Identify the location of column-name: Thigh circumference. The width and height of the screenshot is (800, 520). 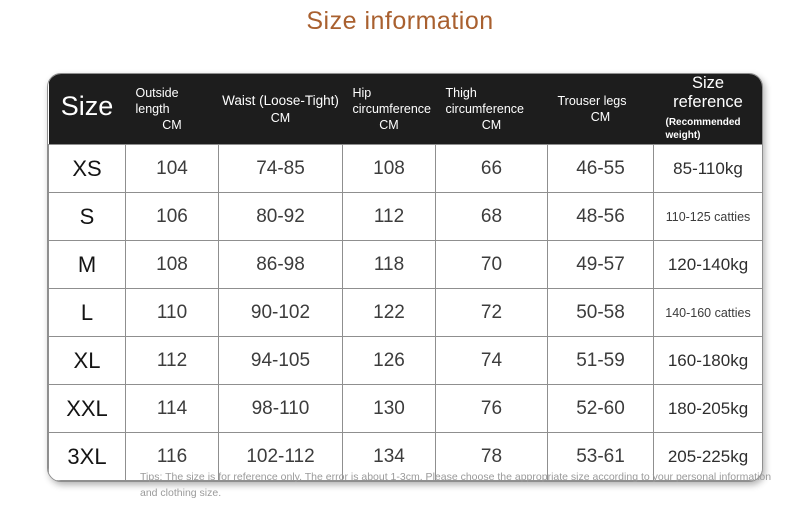
(485, 100).